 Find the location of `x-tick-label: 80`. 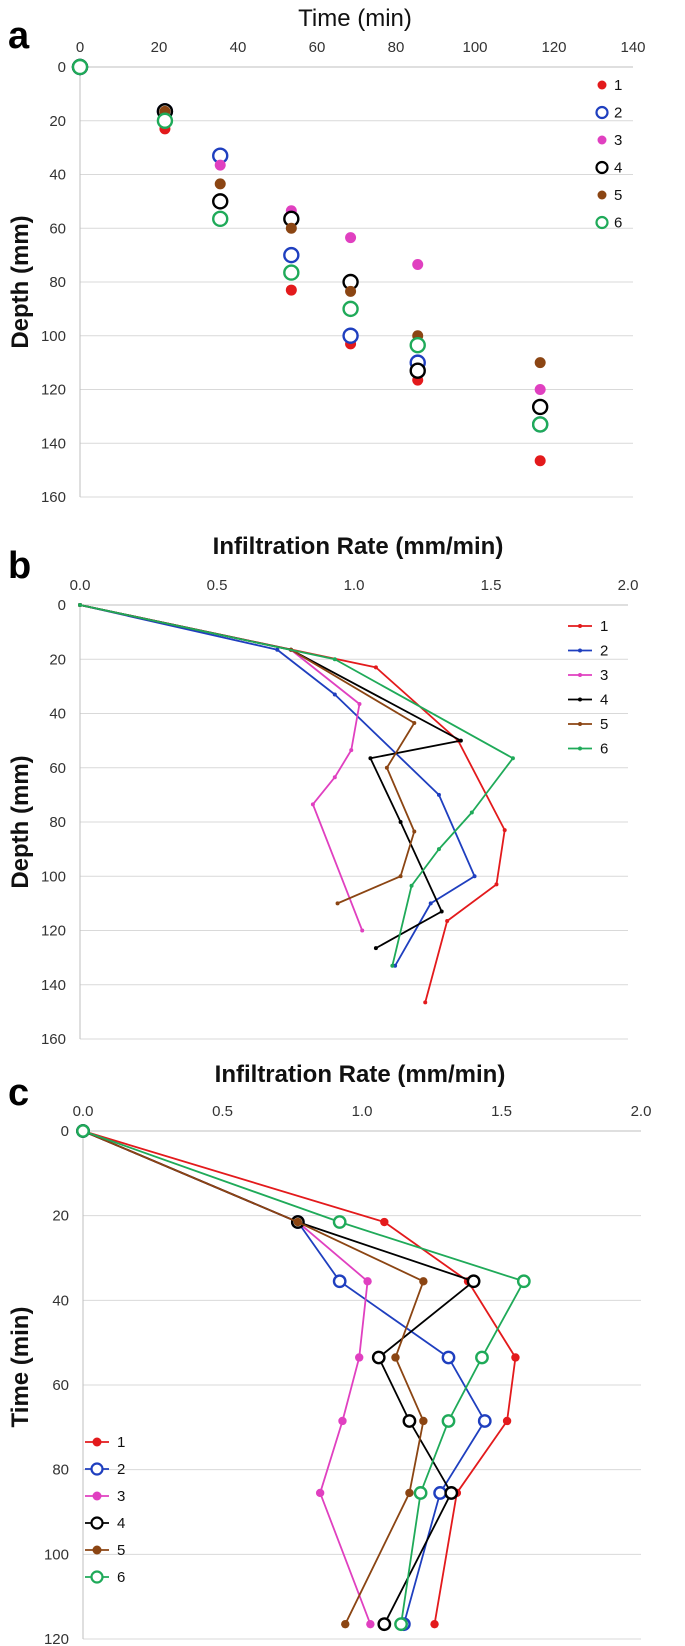

x-tick-label: 80 is located at coordinates (396, 47).